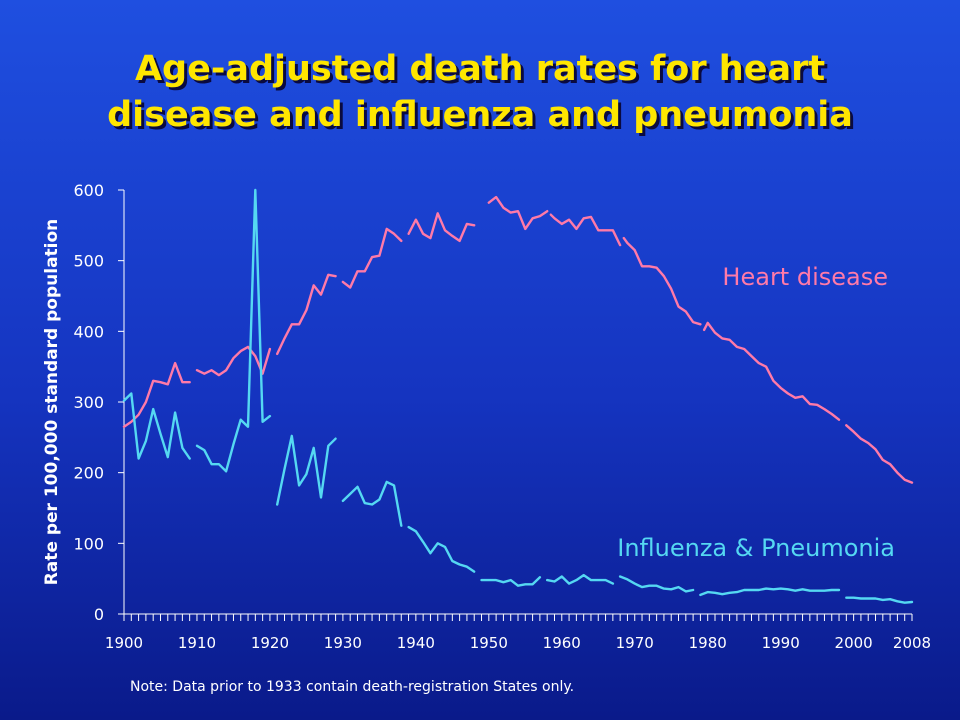 This screenshot has height=720, width=960. What do you see at coordinates (88, 402) in the screenshot?
I see `y-tick-label: 300` at bounding box center [88, 402].